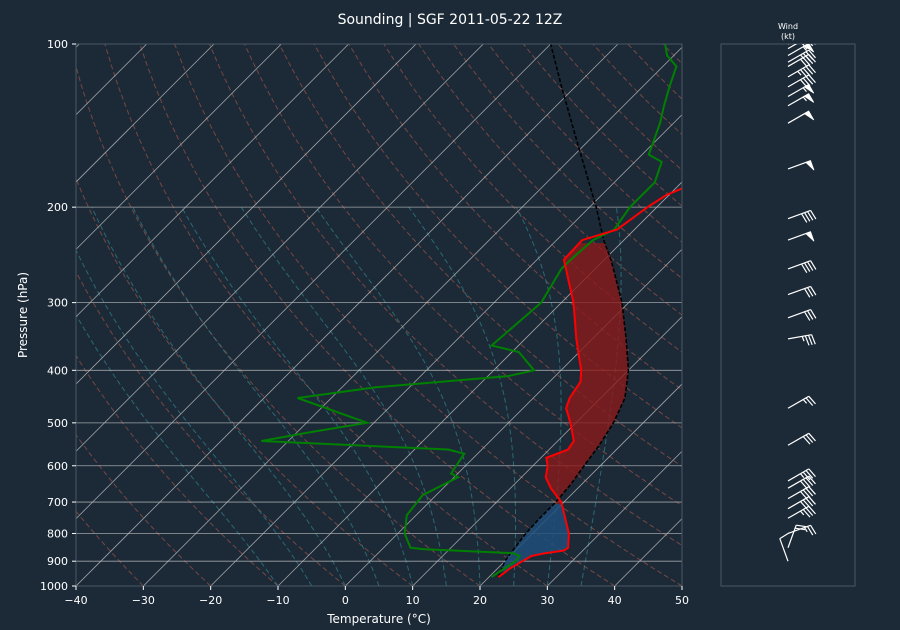  I want to click on y-tick-label: 300, so click(57, 303).